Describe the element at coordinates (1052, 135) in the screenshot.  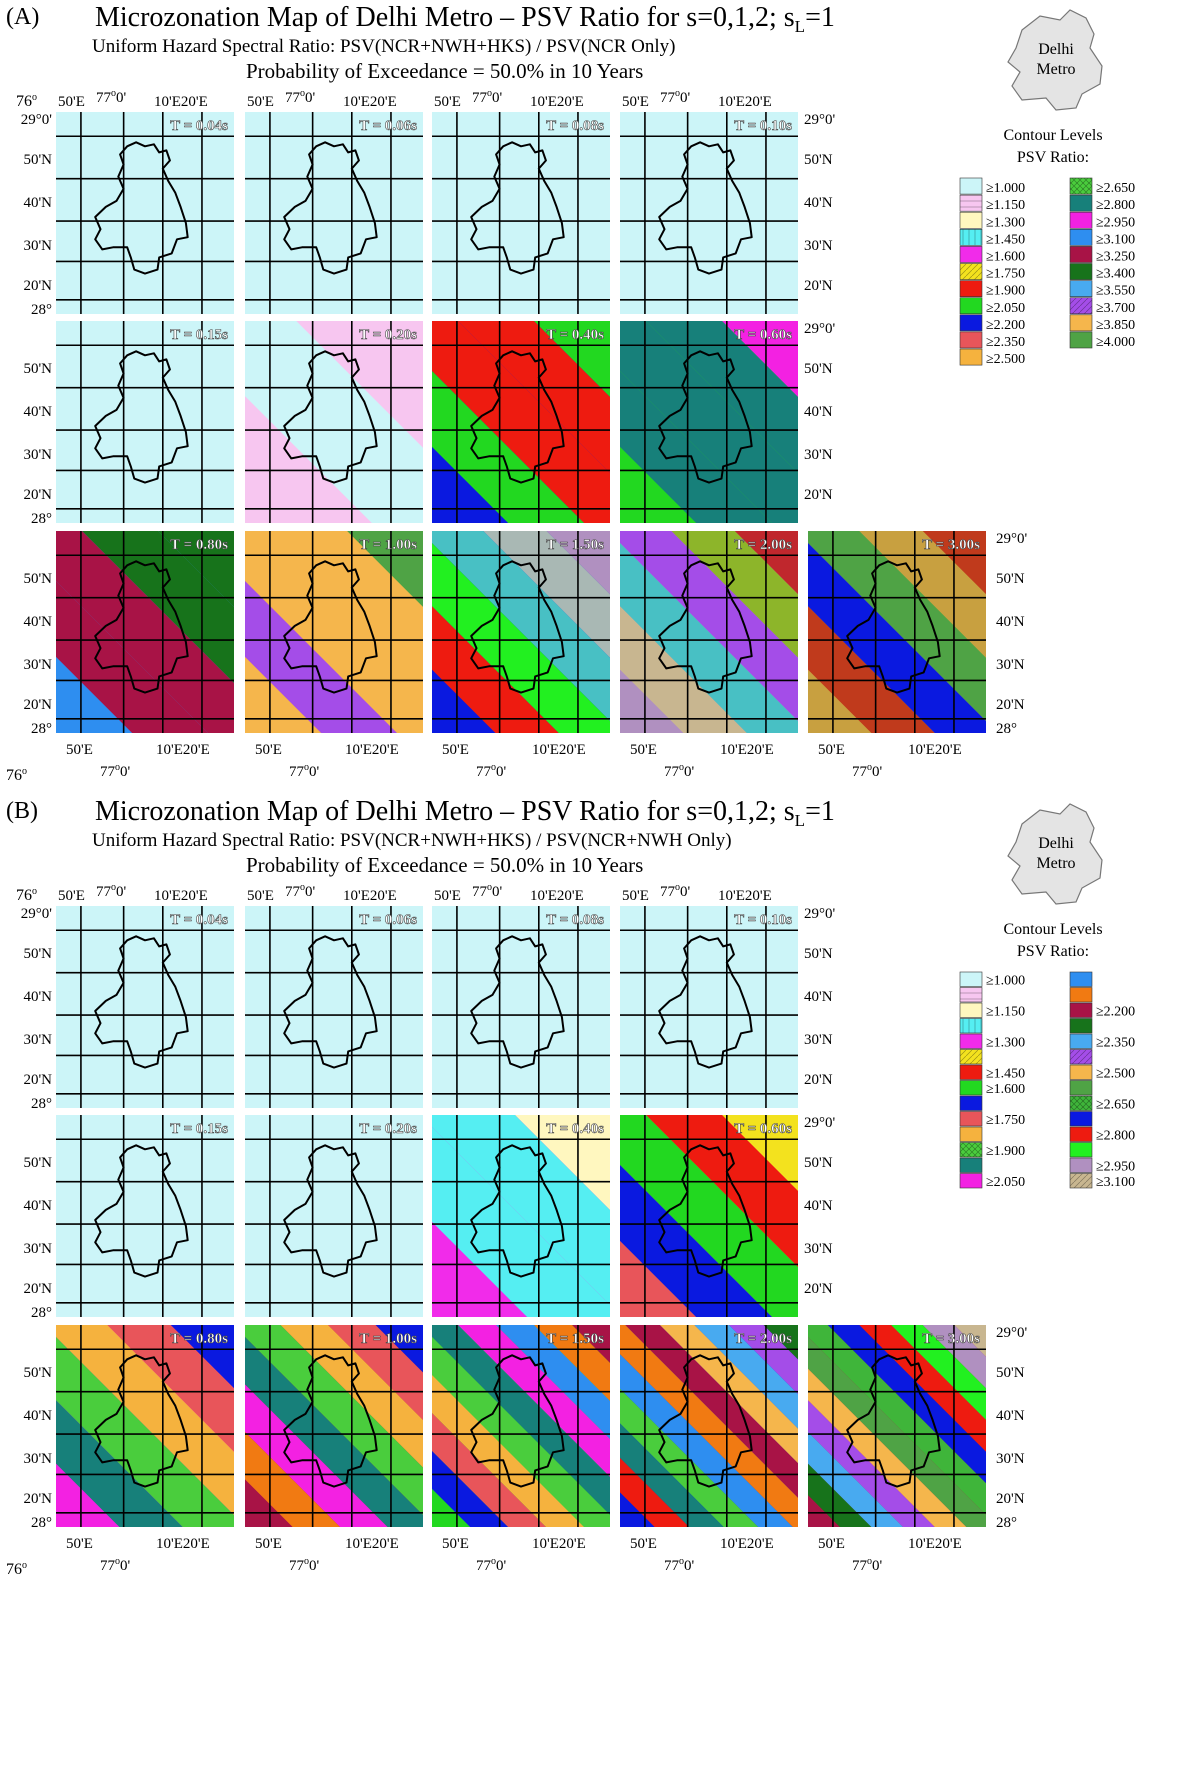
I see `legend-title: Contour Levels` at that location.